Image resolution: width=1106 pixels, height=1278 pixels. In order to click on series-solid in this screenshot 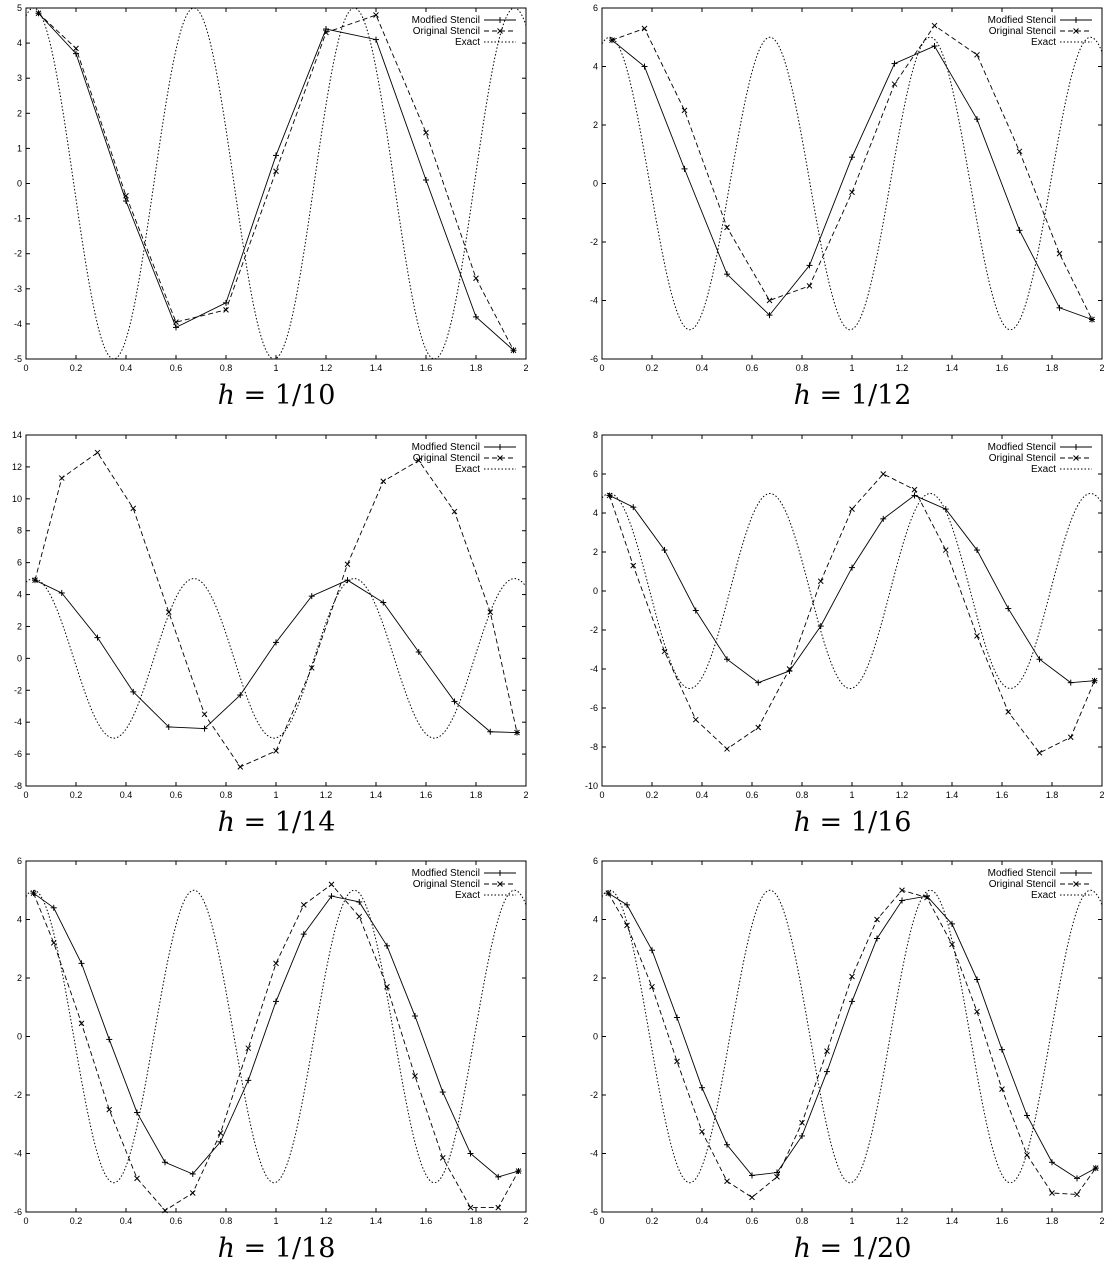, I will do `click(276, 656)`.